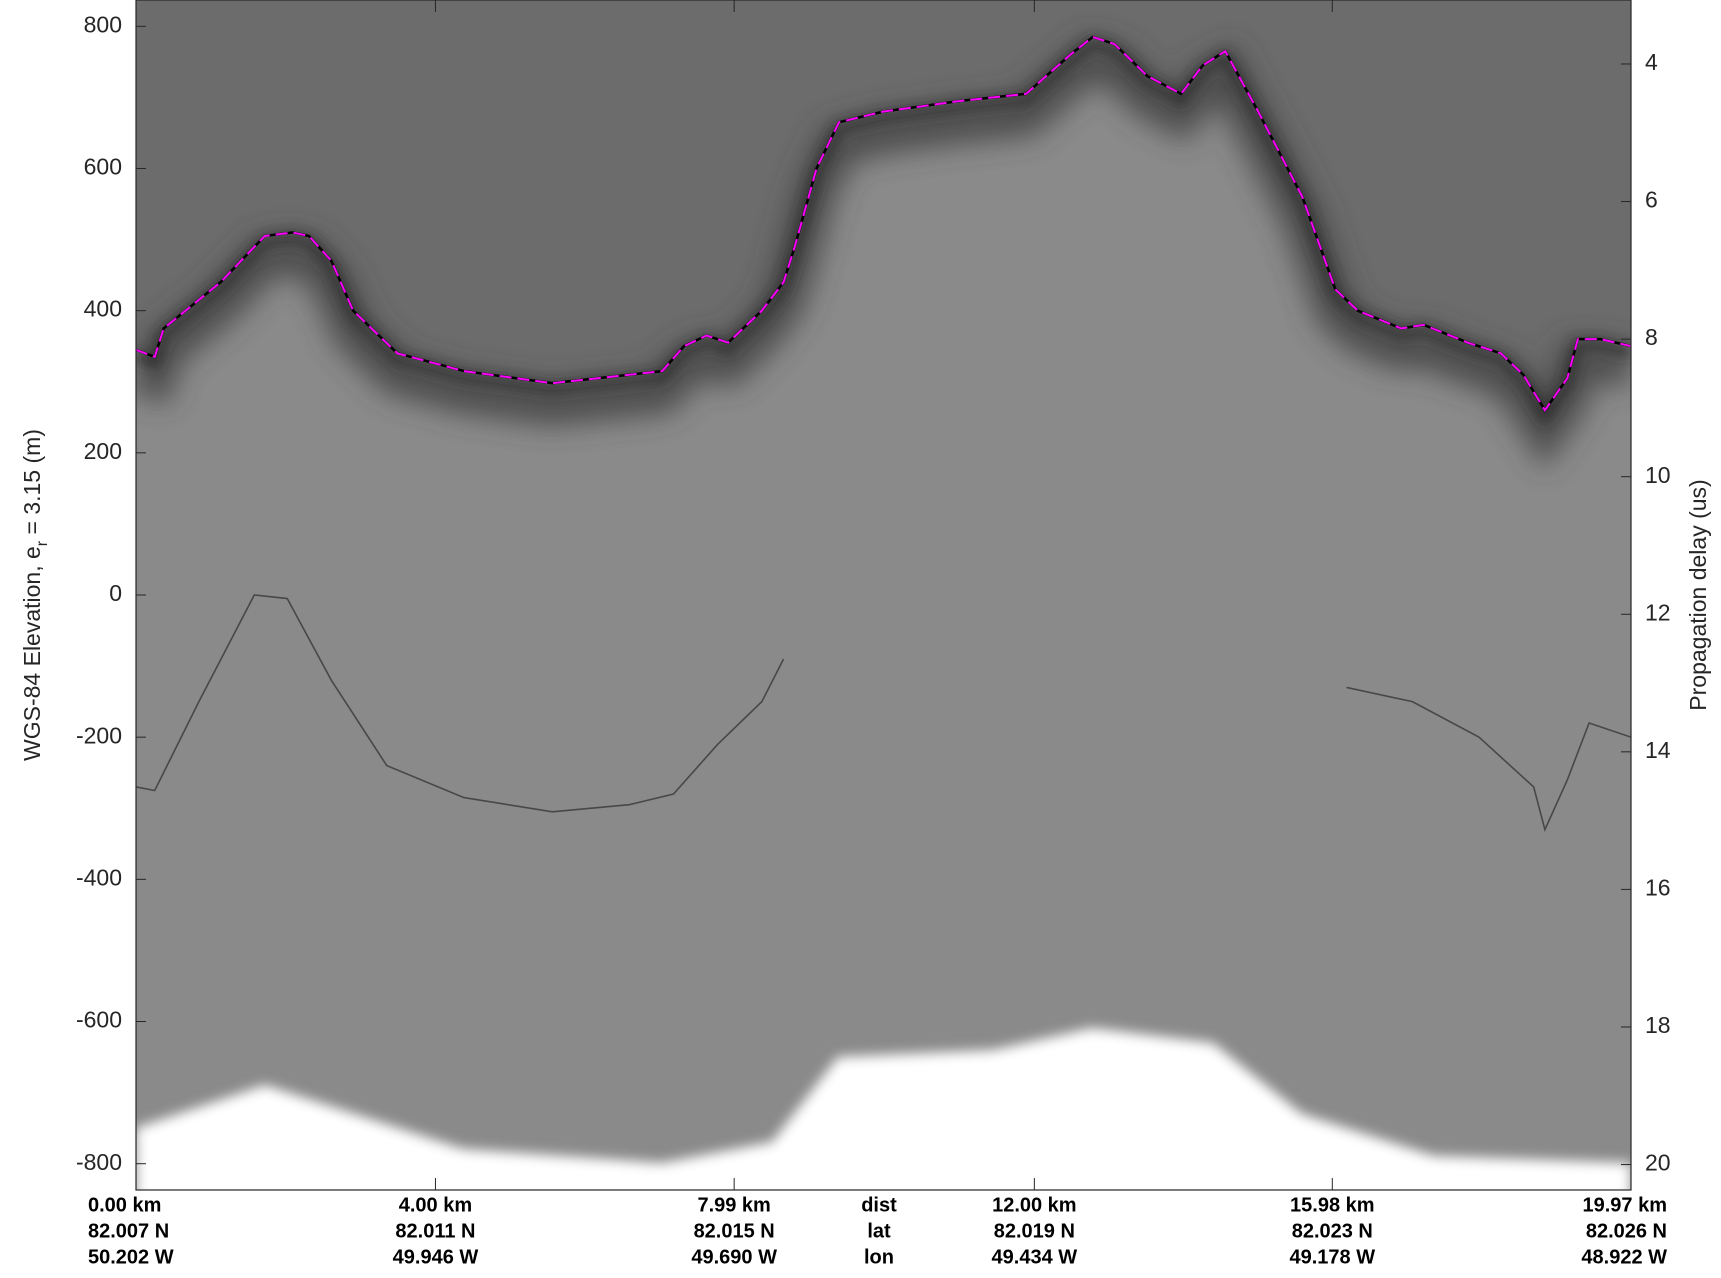 This screenshot has height=1278, width=1721. Describe the element at coordinates (879, 1205) in the screenshot. I see `row-label: dist` at that location.